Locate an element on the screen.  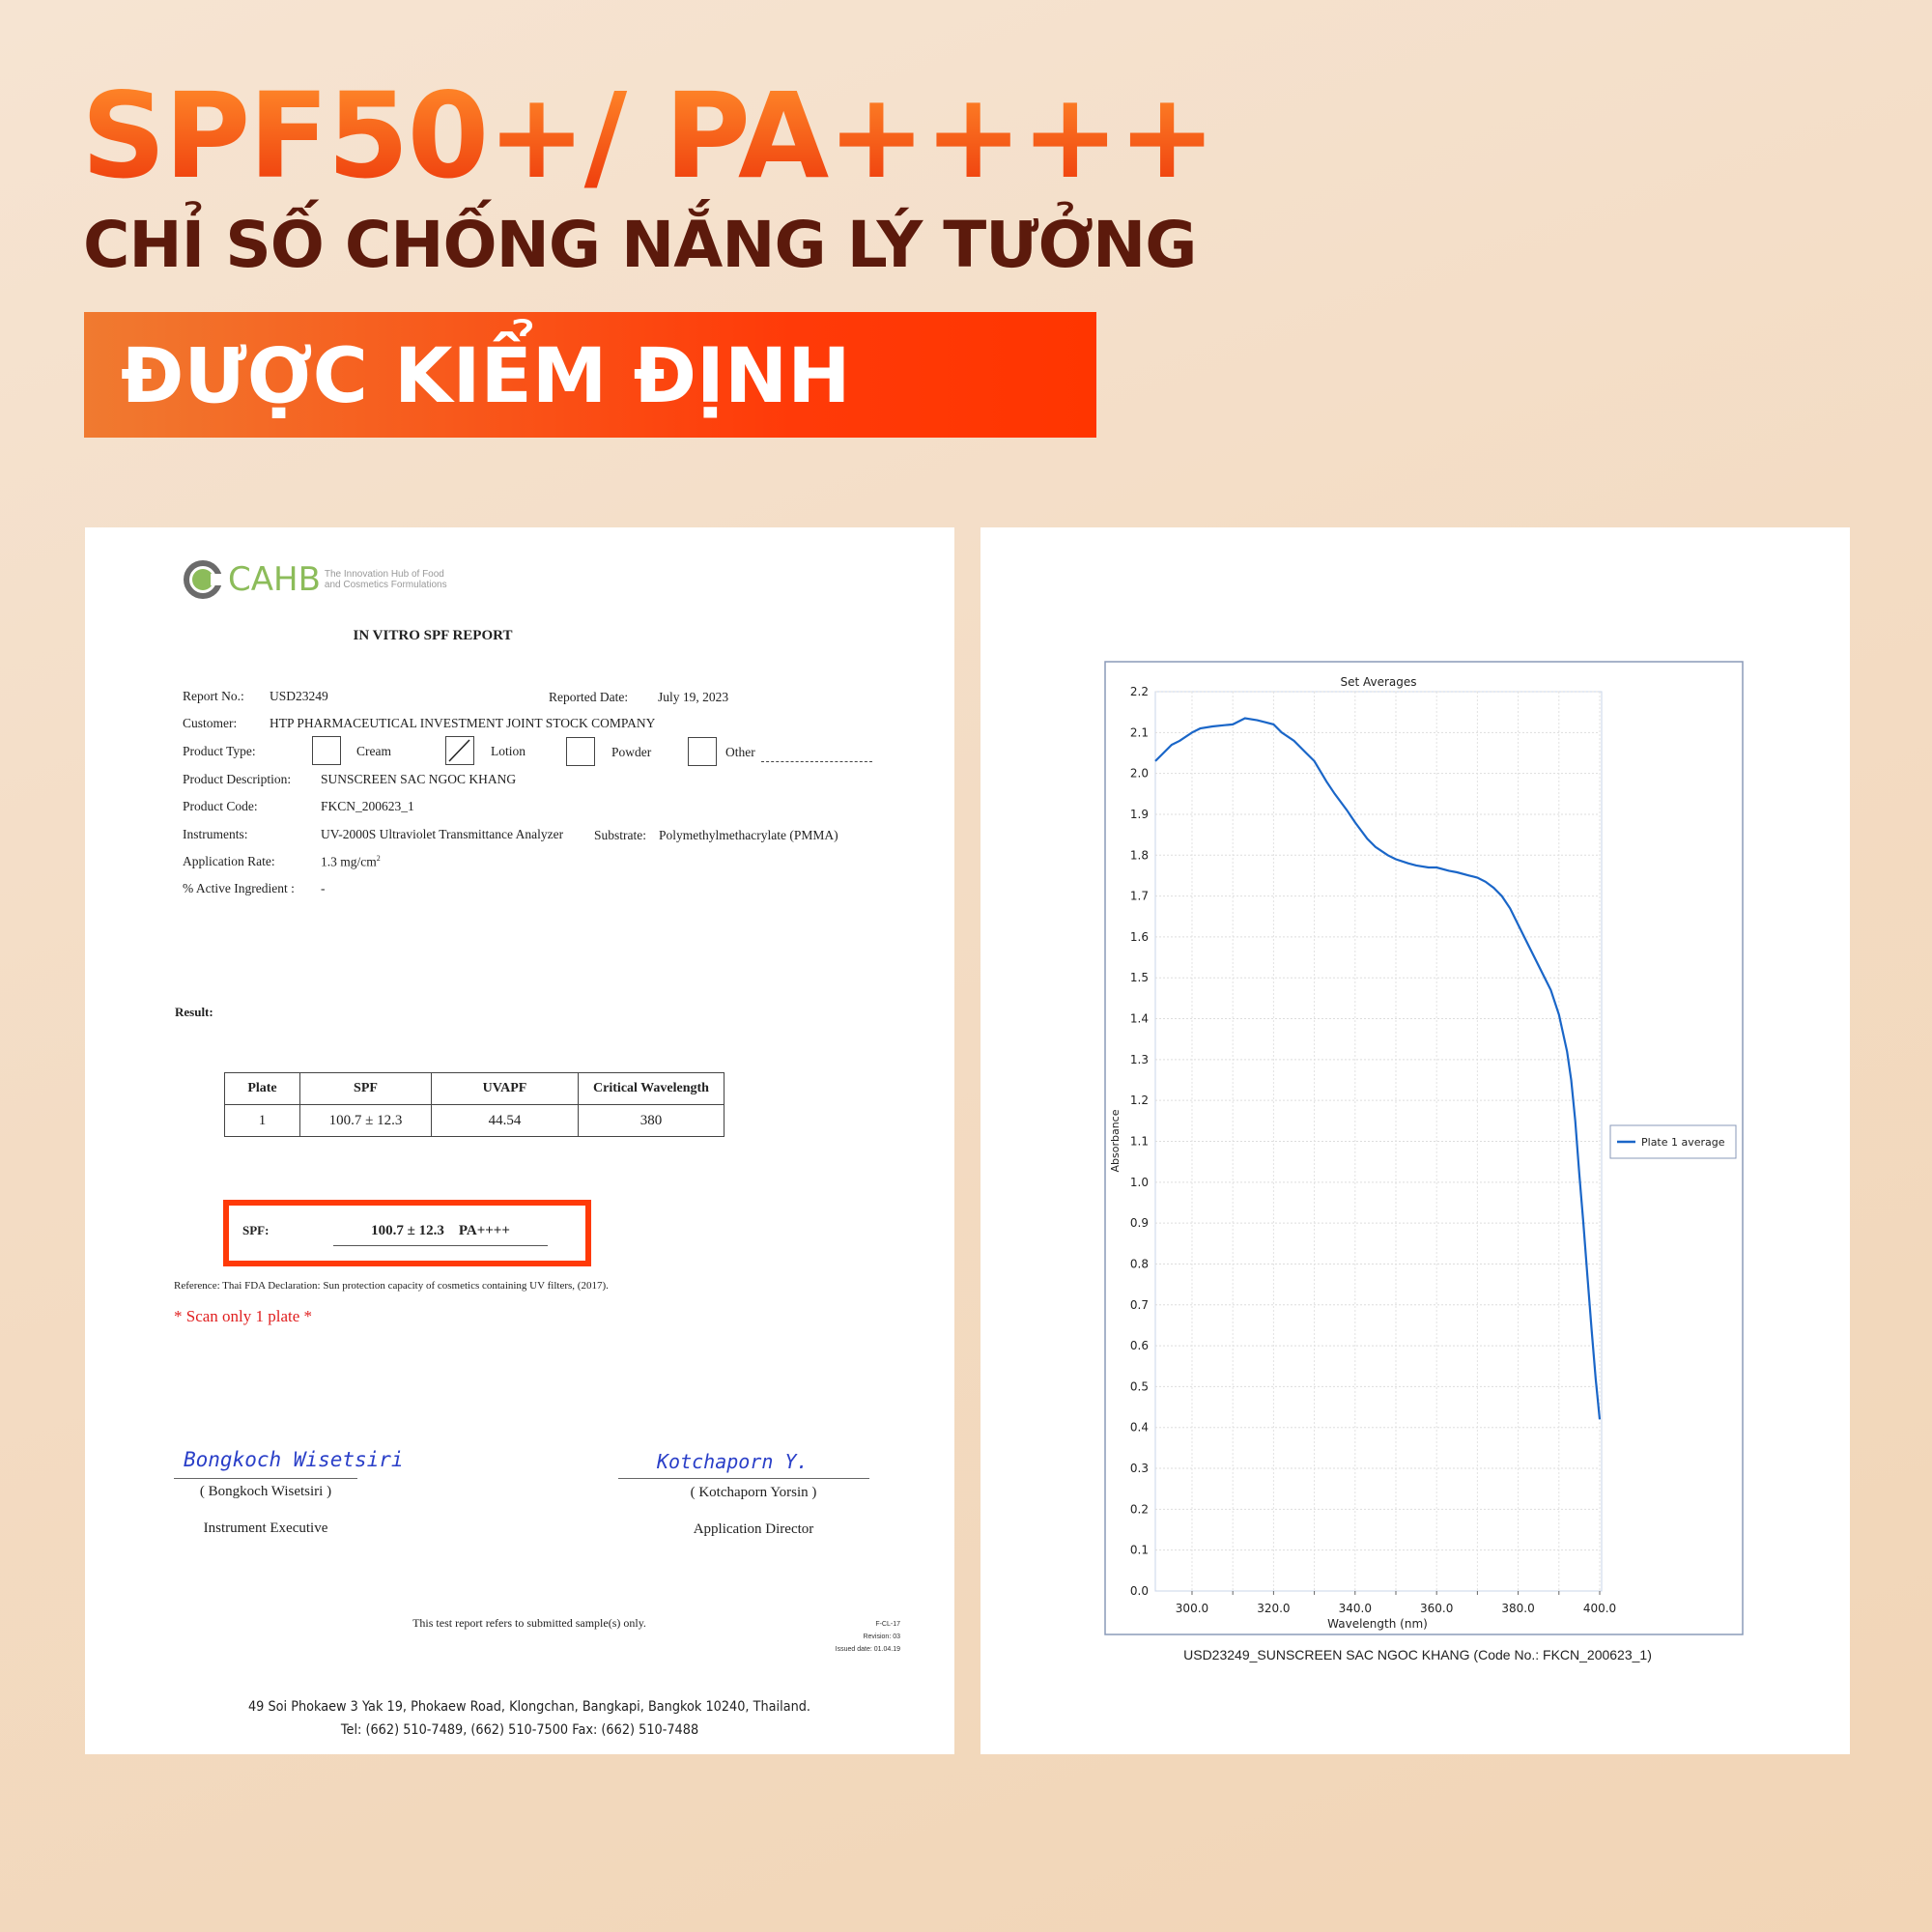
header-uvapf: UVAPF is located at coordinates (505, 1088).